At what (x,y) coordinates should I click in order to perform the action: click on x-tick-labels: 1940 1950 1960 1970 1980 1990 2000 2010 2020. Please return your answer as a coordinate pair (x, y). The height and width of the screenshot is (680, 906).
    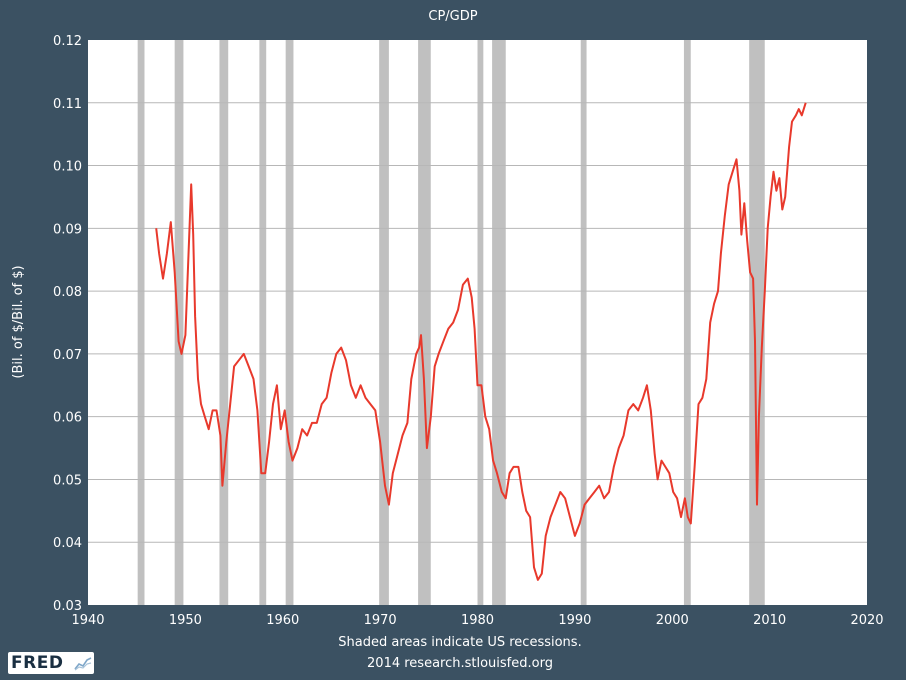
    Looking at the image, I should click on (477, 620).